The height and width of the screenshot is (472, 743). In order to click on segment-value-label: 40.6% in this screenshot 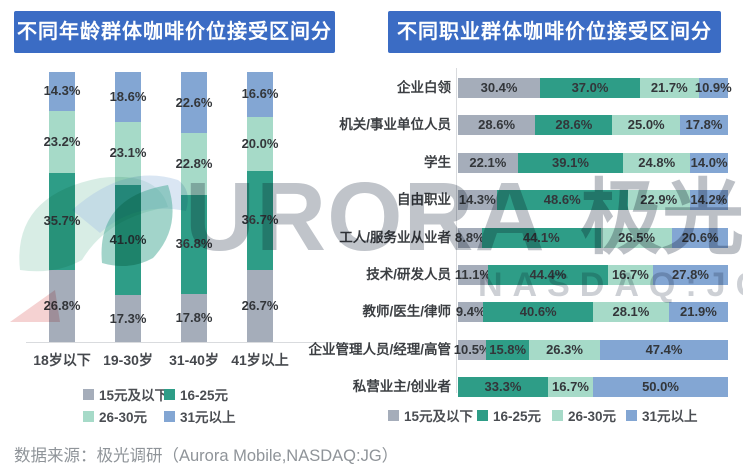, I will do `click(538, 312)`.